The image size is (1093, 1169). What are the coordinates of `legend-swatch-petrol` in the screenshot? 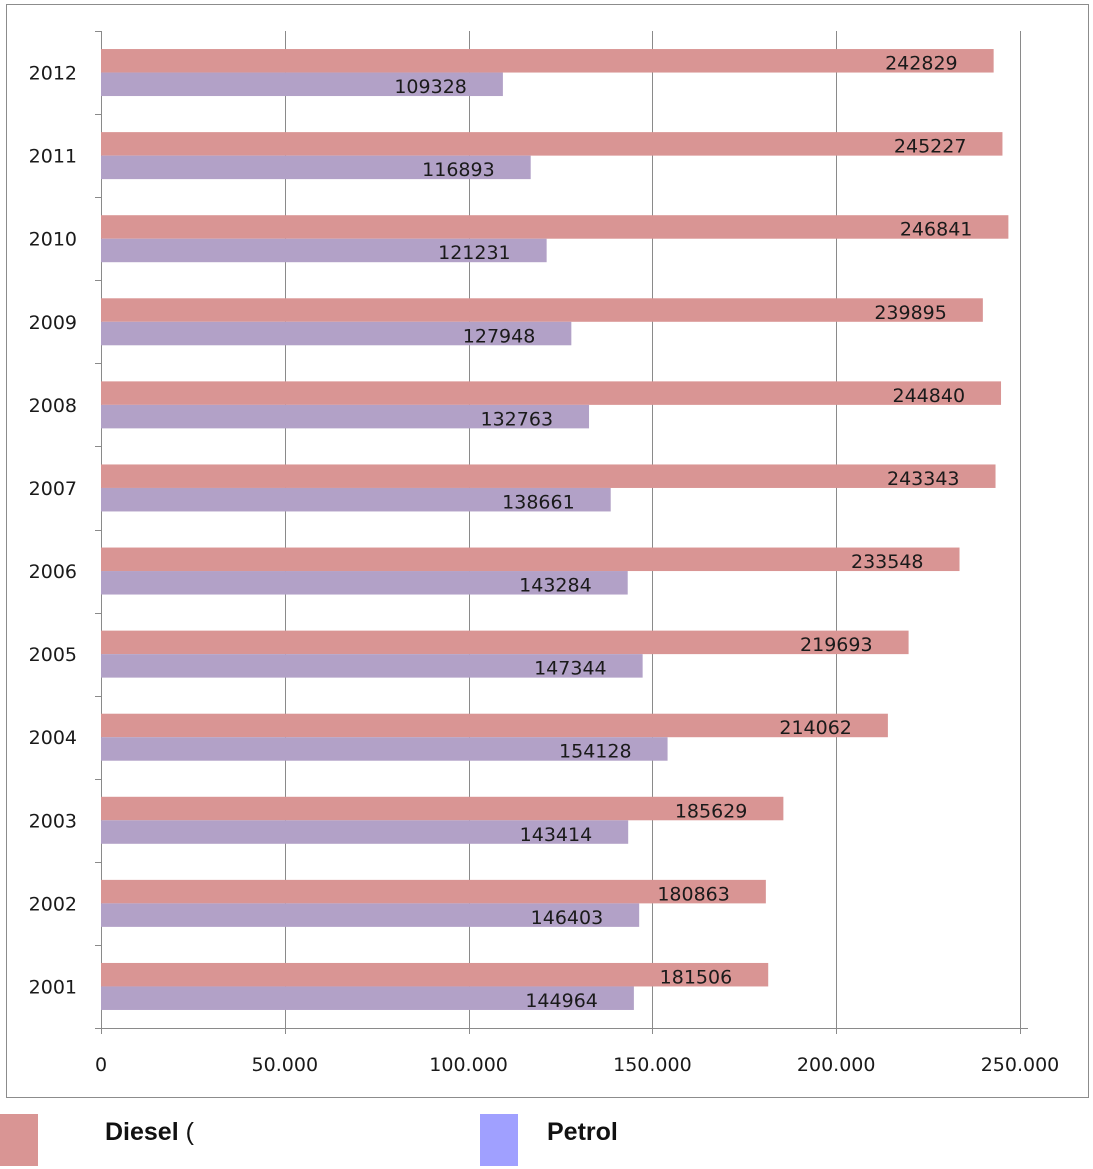 It's located at (499, 1140).